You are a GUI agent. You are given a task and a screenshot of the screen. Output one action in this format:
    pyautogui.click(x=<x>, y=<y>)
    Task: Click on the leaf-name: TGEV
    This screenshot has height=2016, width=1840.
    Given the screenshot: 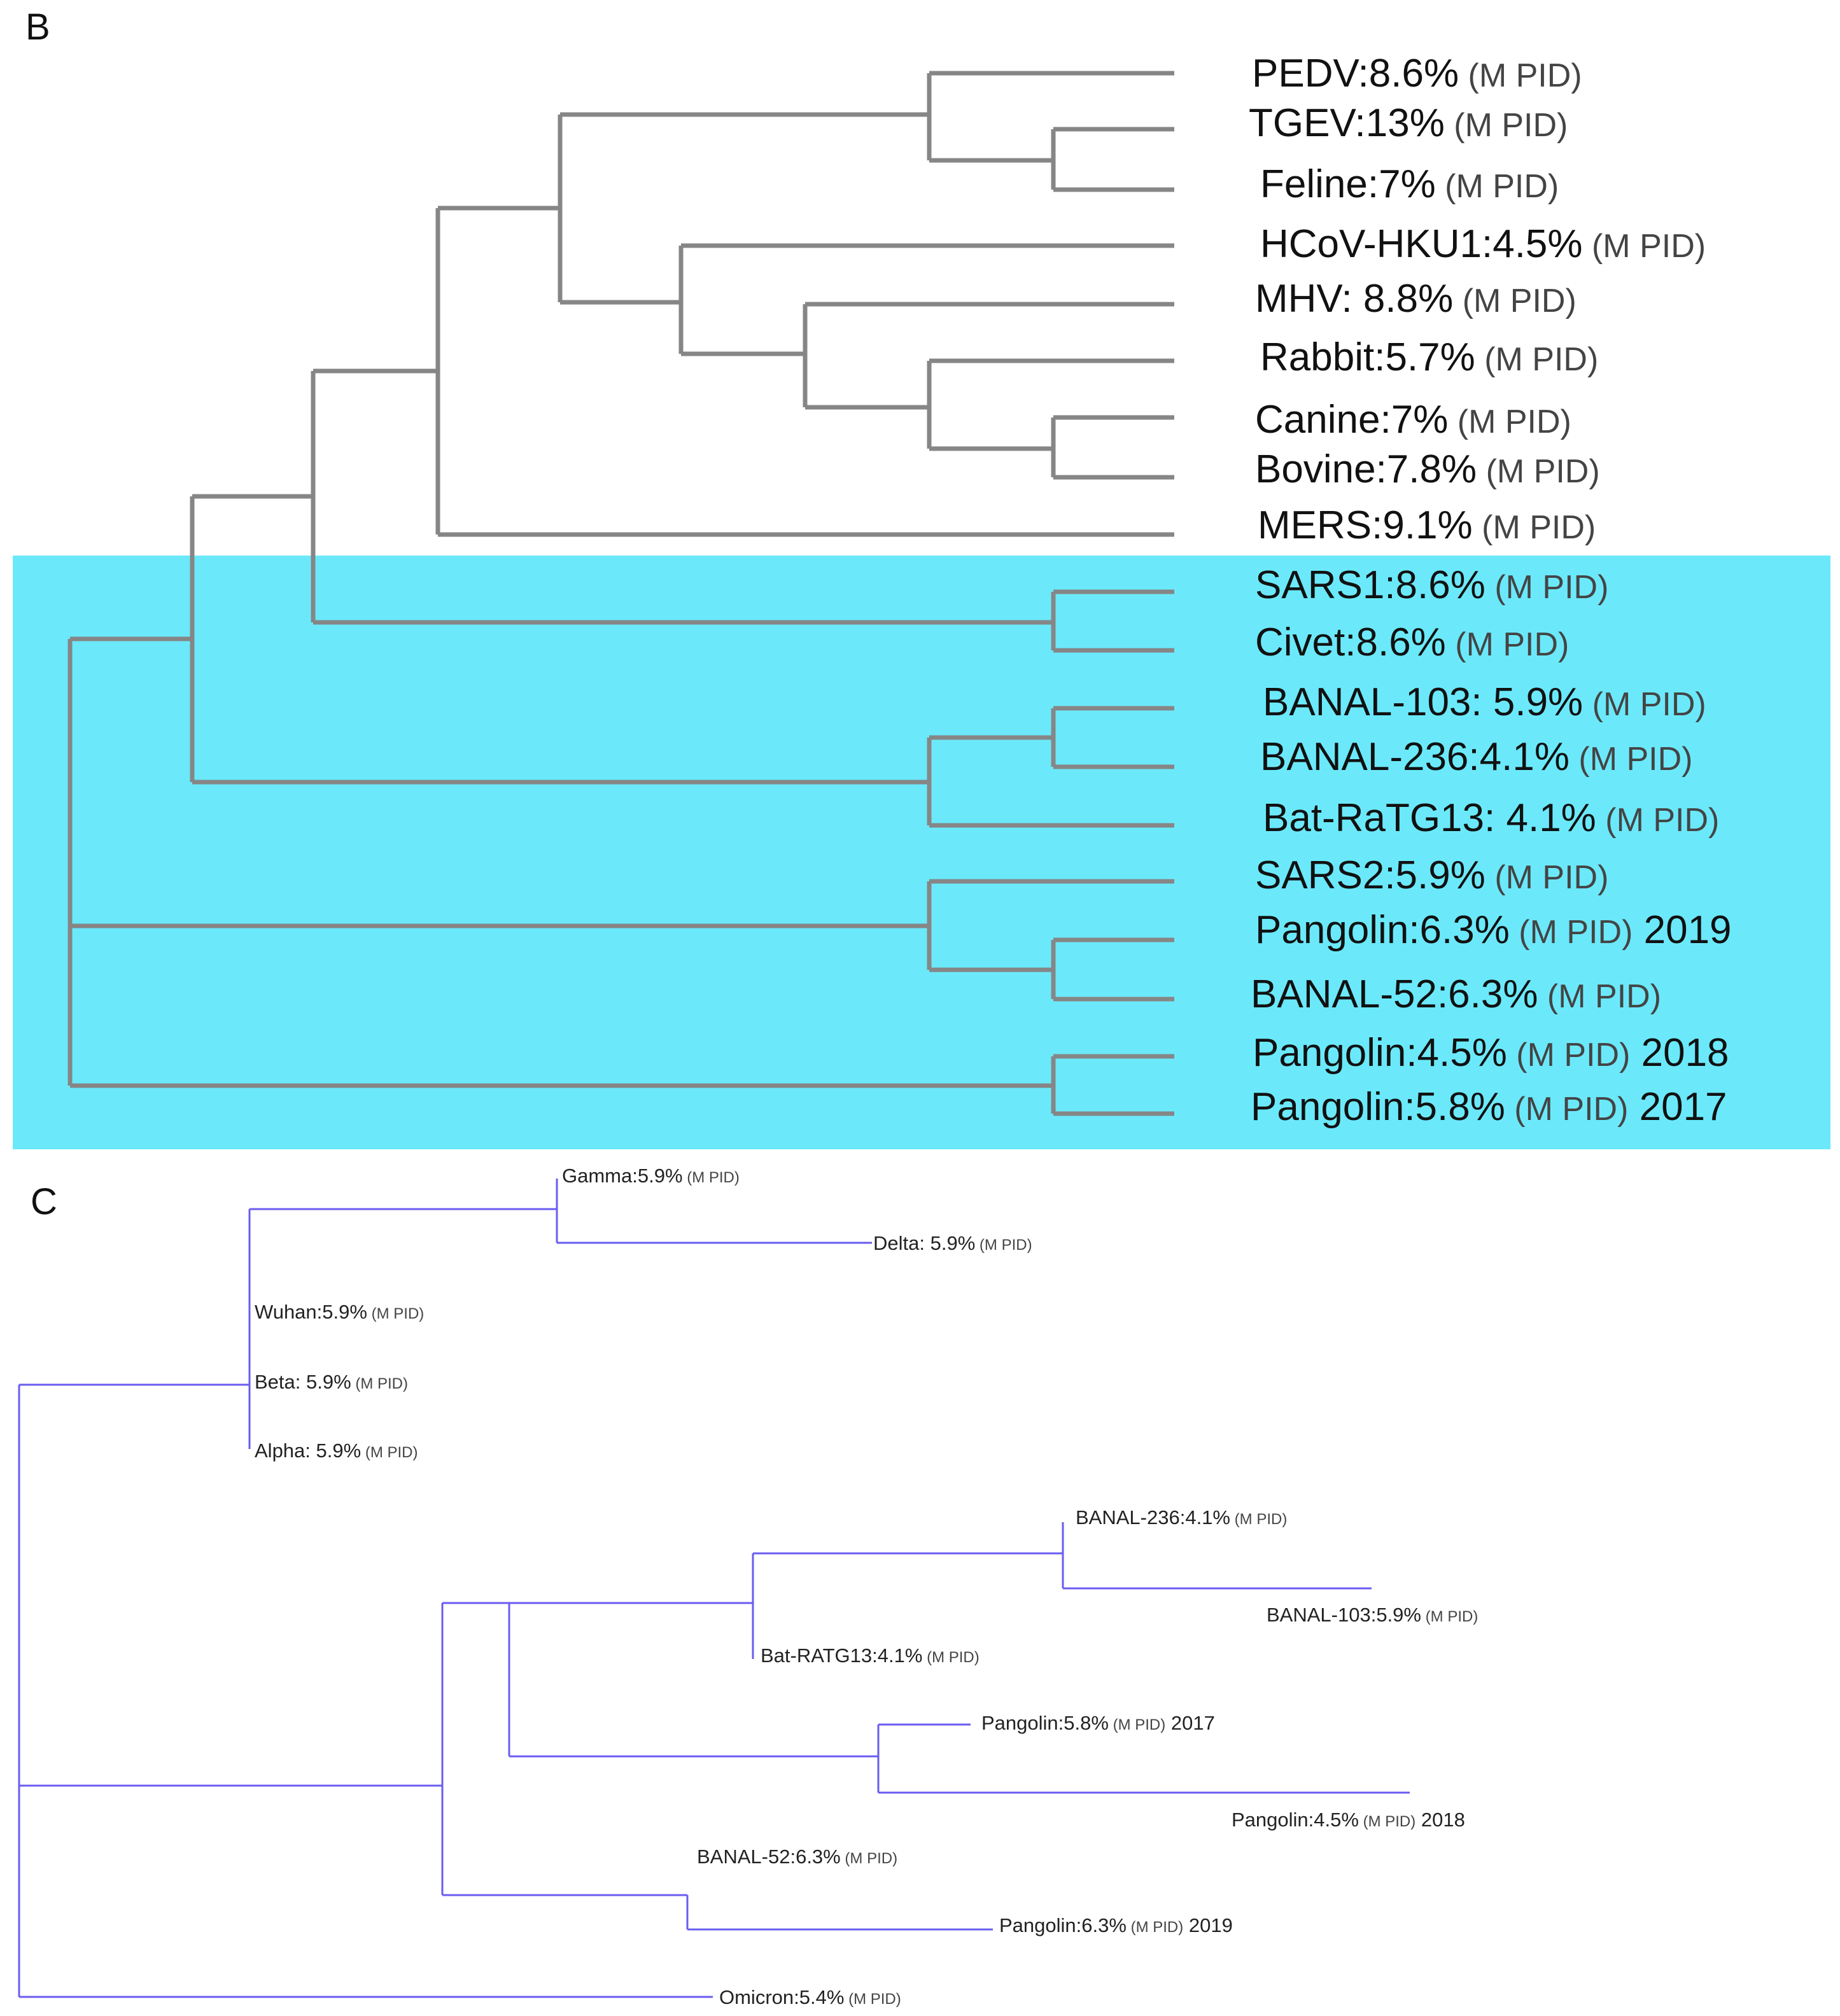 What is the action you would take?
    pyautogui.click(x=1302, y=123)
    